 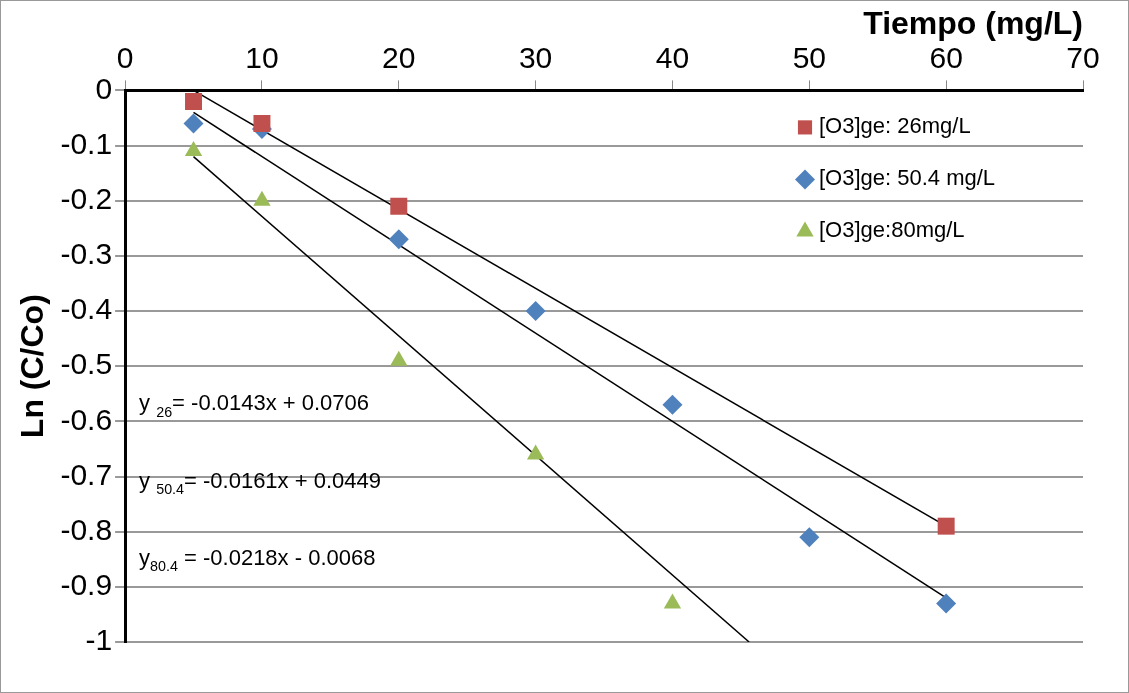 I want to click on y-tick-label: -0.2, so click(x=86, y=198).